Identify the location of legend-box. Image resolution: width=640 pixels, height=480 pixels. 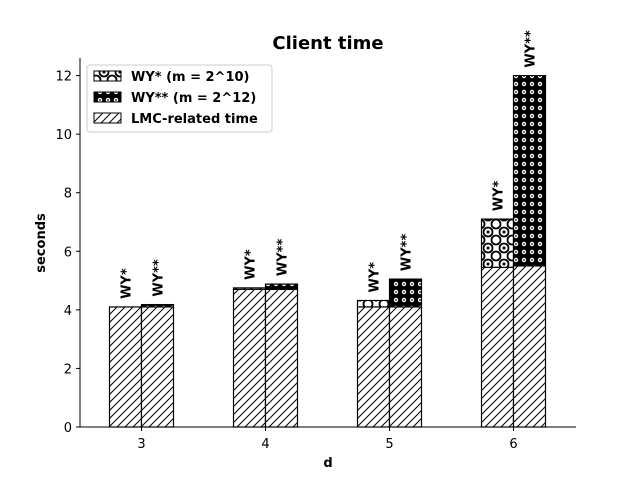
(179, 98).